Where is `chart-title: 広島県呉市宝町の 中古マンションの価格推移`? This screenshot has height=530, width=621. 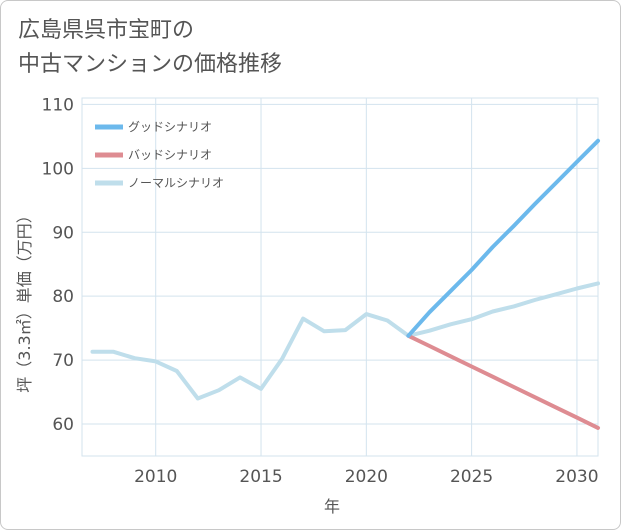 chart-title: 広島県呉市宝町の 中古マンションの価格推移 is located at coordinates (238, 48).